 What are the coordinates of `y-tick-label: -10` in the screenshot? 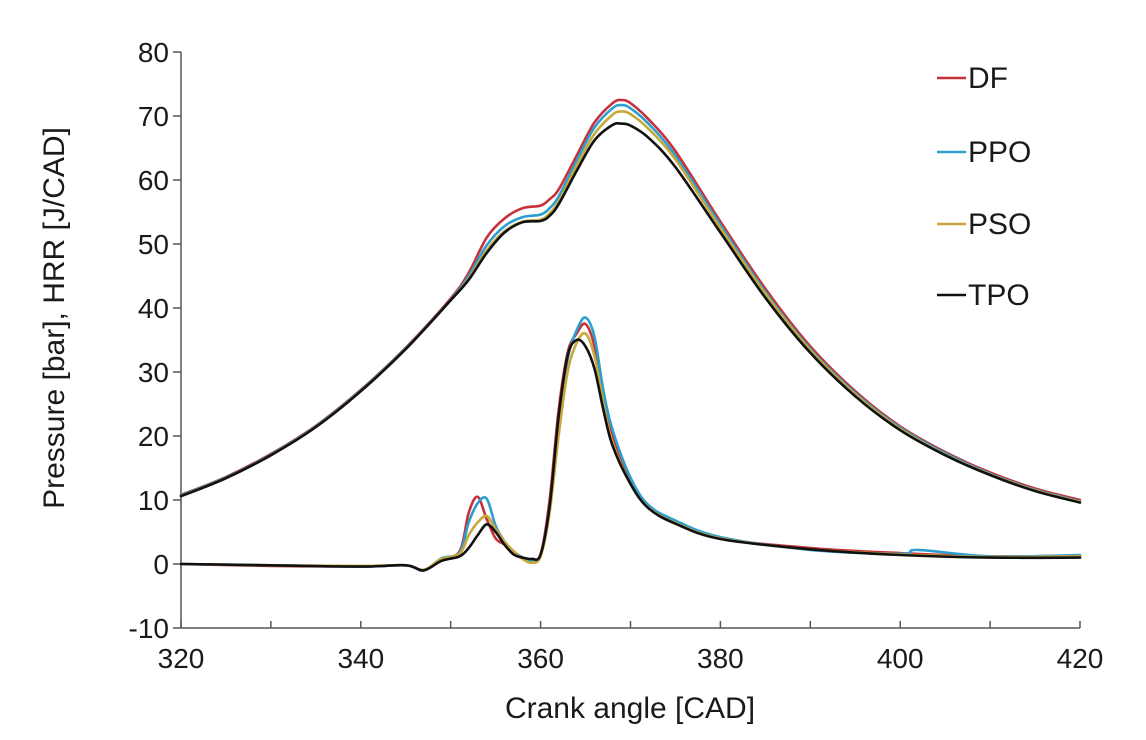 It's located at (149, 628).